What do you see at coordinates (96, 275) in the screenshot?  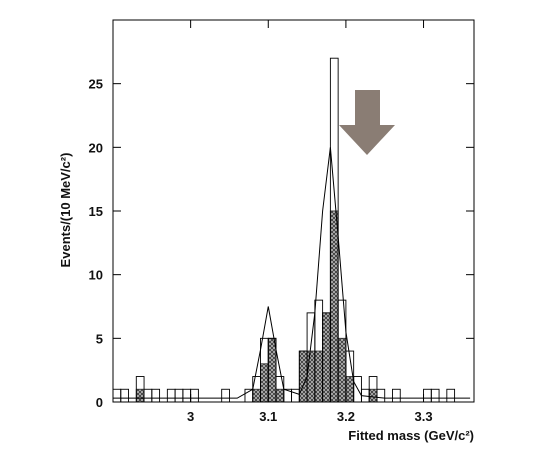 I see `y-tick-label: 10` at bounding box center [96, 275].